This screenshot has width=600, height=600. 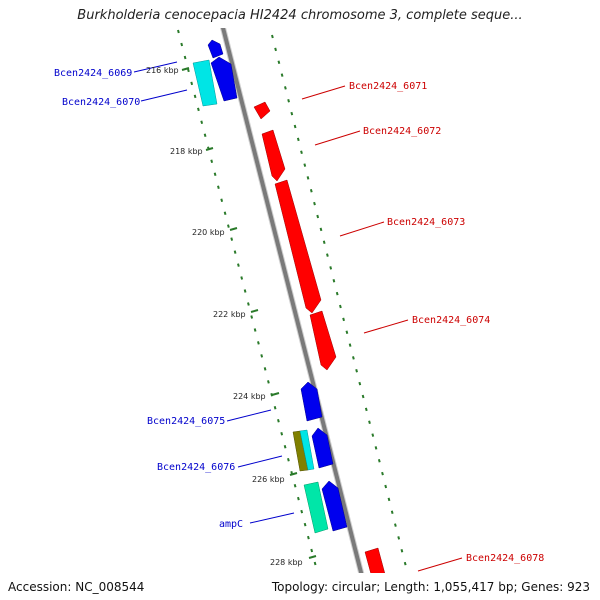 I want to click on kbp-label: 220 kbp, so click(x=208, y=232).